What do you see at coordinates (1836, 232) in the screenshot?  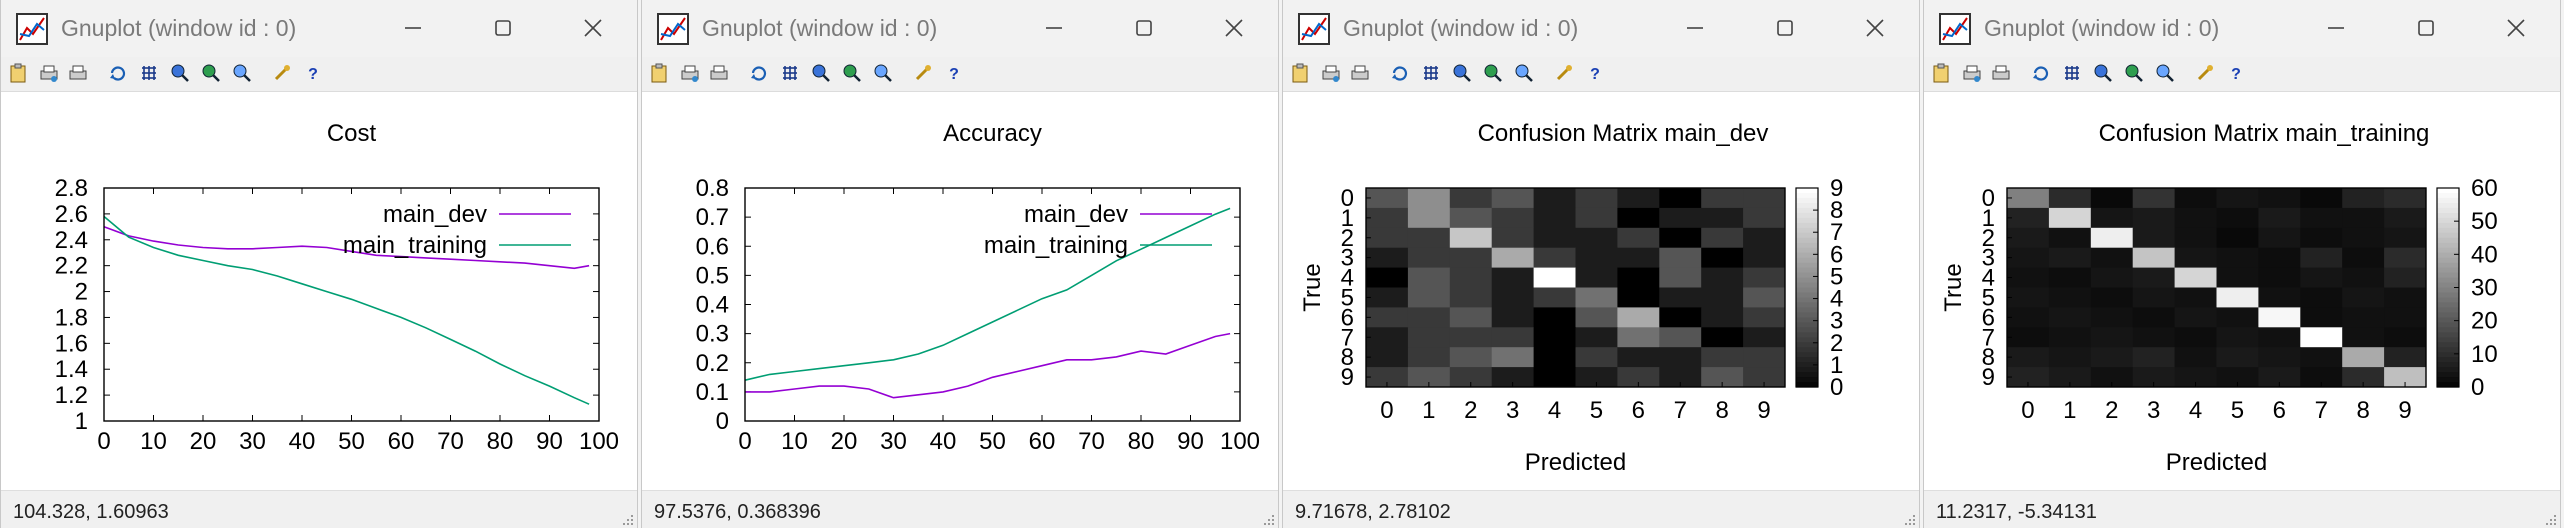 I see `colorbar-tick-label: 7` at bounding box center [1836, 232].